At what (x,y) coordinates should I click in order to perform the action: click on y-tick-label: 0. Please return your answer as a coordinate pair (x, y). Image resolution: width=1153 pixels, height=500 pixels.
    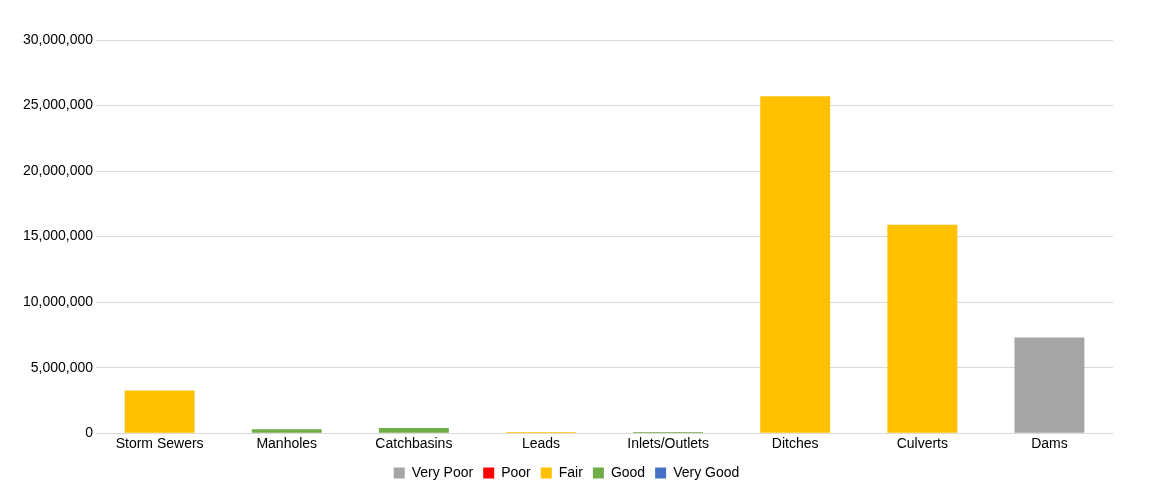
    Looking at the image, I should click on (89, 432).